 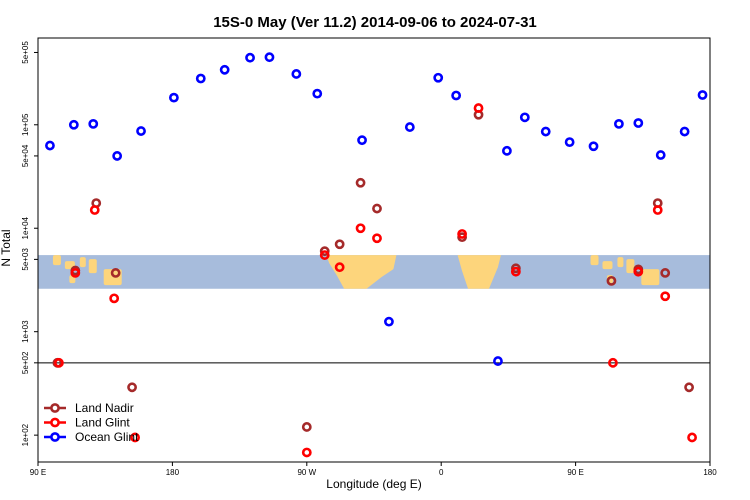 I want to click on y-tick-label: 1e+04, so click(x=25, y=227).